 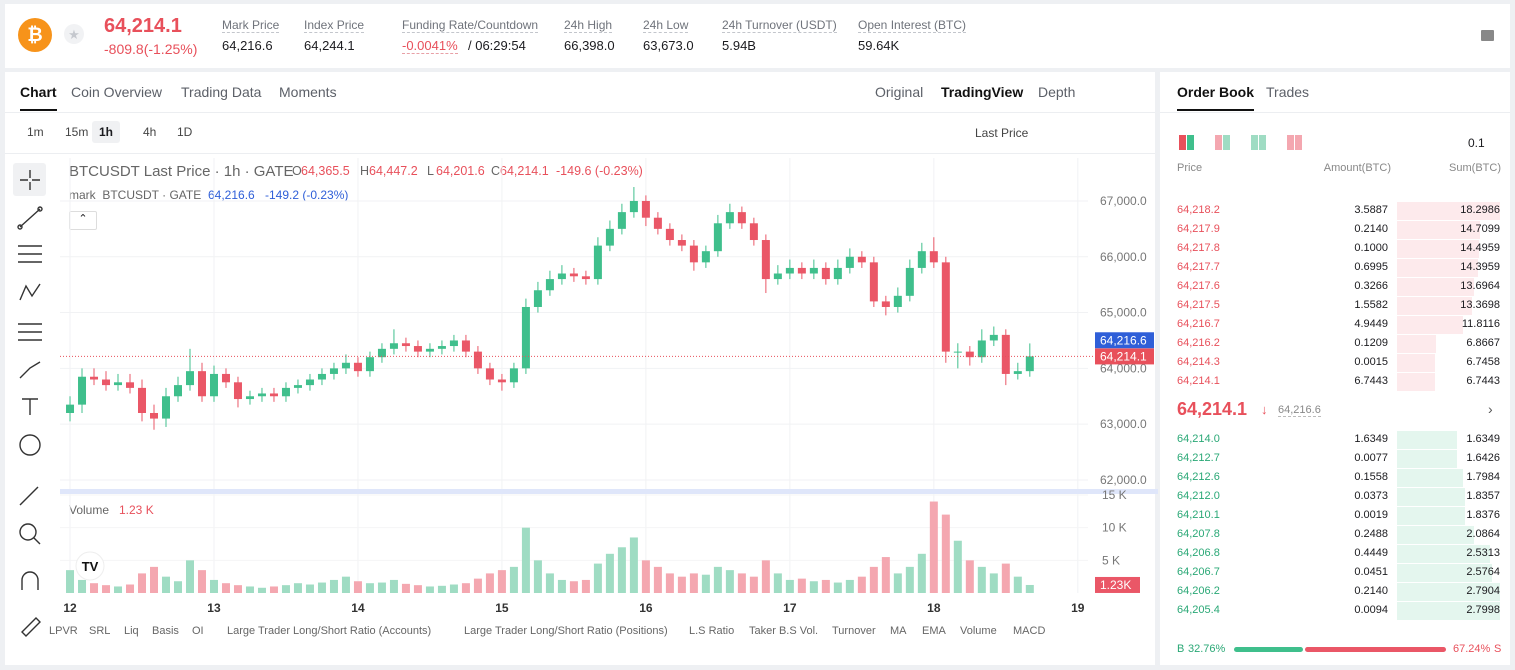 I want to click on x-tick-label: 12, so click(x=70, y=608).